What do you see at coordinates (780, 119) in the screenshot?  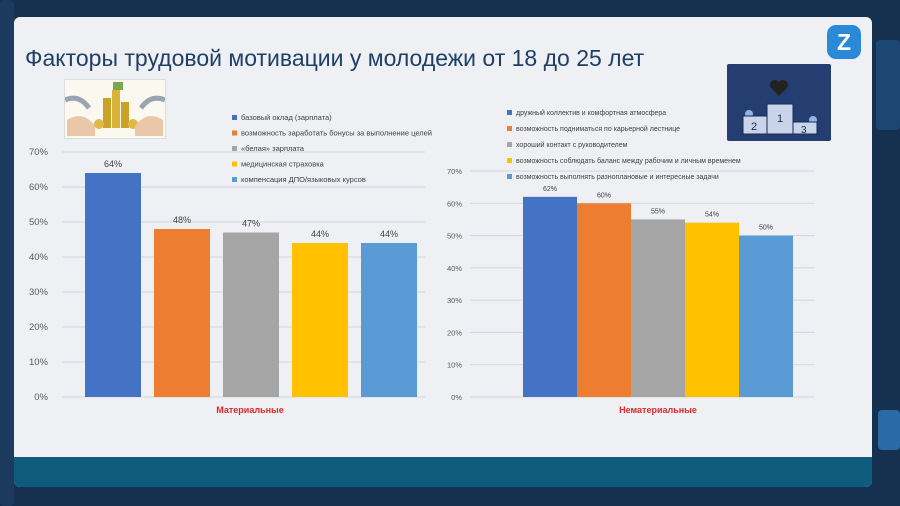 I see `podium-number: 1` at bounding box center [780, 119].